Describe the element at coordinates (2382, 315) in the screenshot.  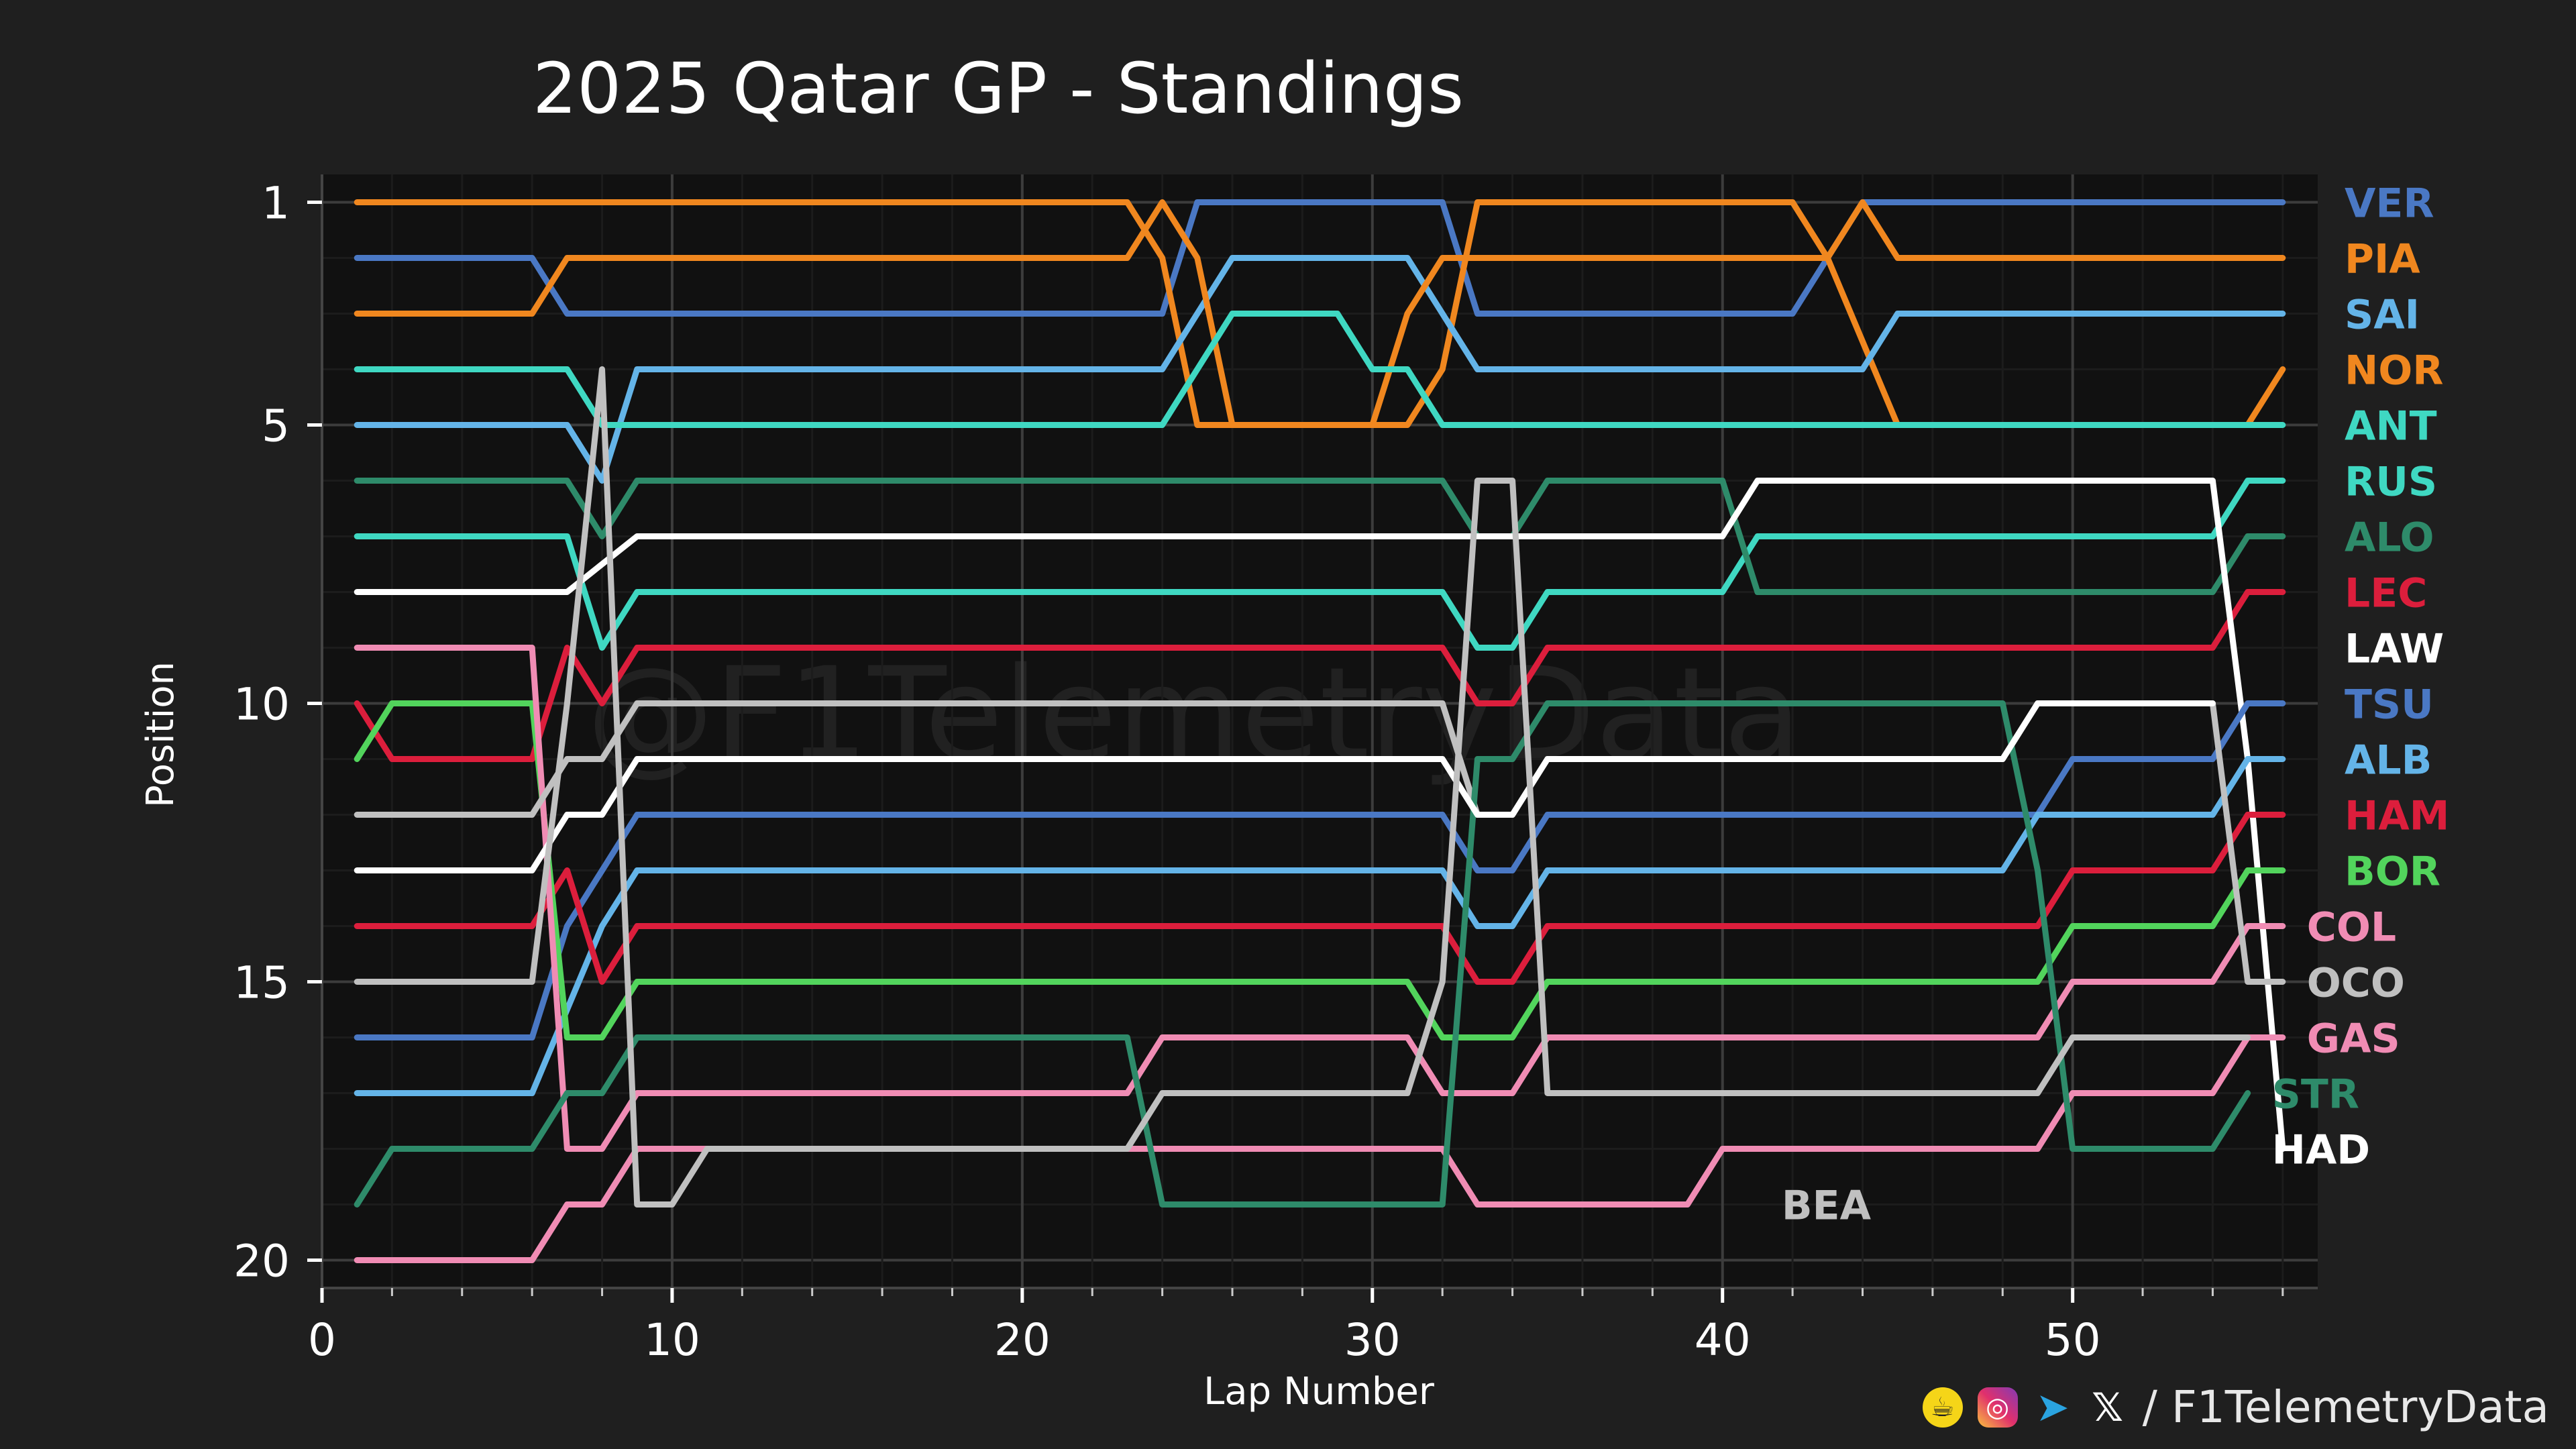
I see `driver-label-sai: SAI` at that location.